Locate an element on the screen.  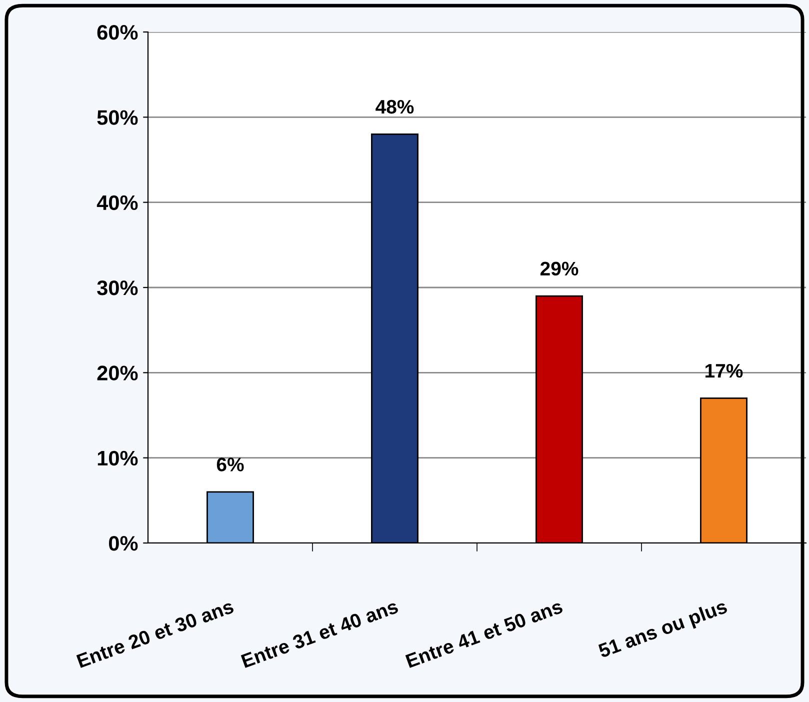
data-label: 17% is located at coordinates (724, 371).